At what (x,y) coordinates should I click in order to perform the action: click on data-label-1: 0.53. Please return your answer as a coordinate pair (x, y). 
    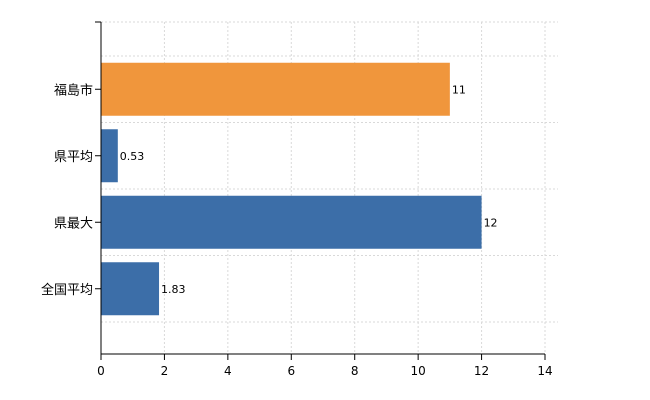
    Looking at the image, I should click on (132, 156).